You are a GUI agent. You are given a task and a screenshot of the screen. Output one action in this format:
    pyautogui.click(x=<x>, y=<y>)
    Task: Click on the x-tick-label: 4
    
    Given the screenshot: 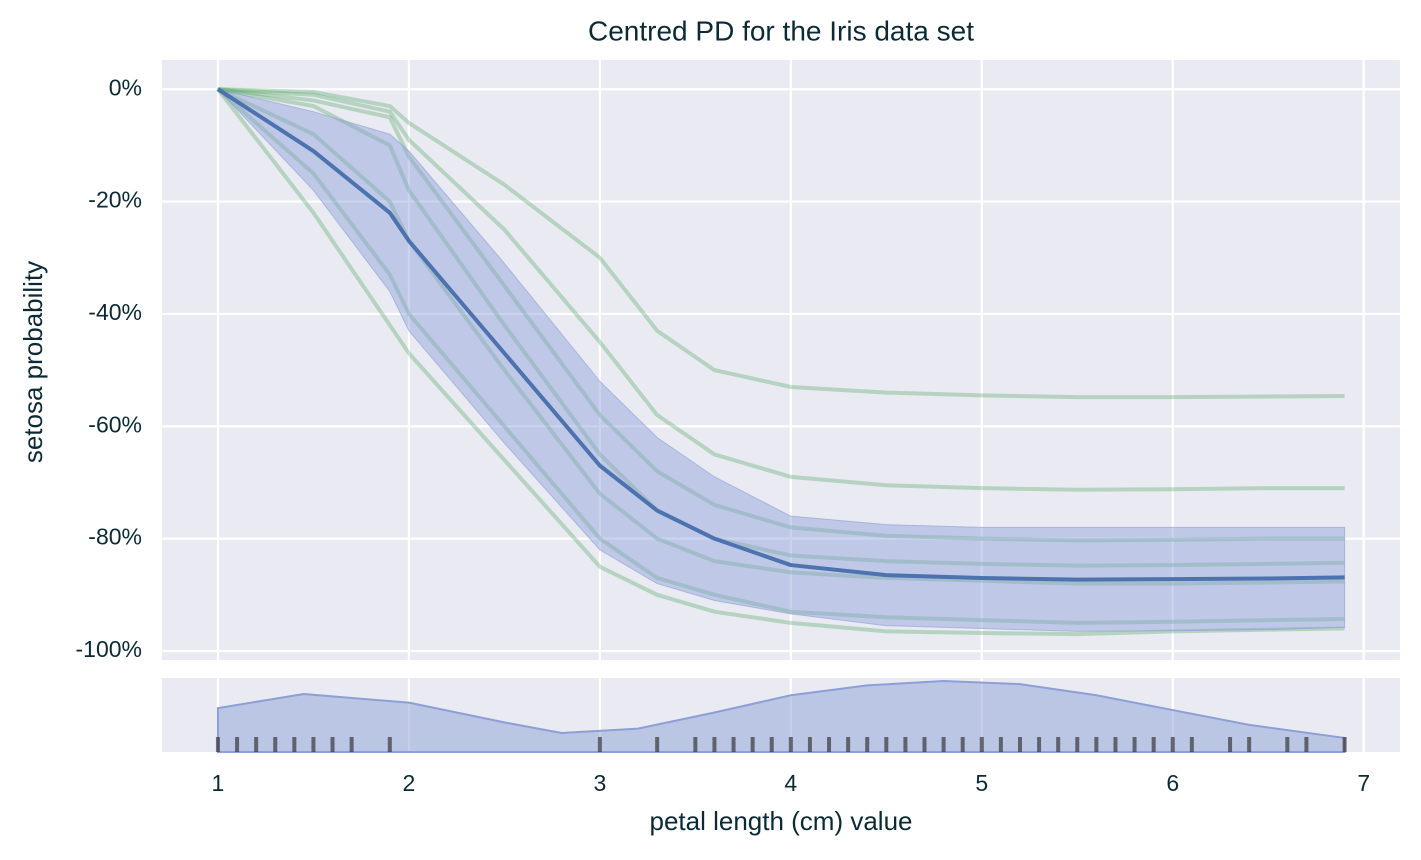 What is the action you would take?
    pyautogui.click(x=790, y=783)
    